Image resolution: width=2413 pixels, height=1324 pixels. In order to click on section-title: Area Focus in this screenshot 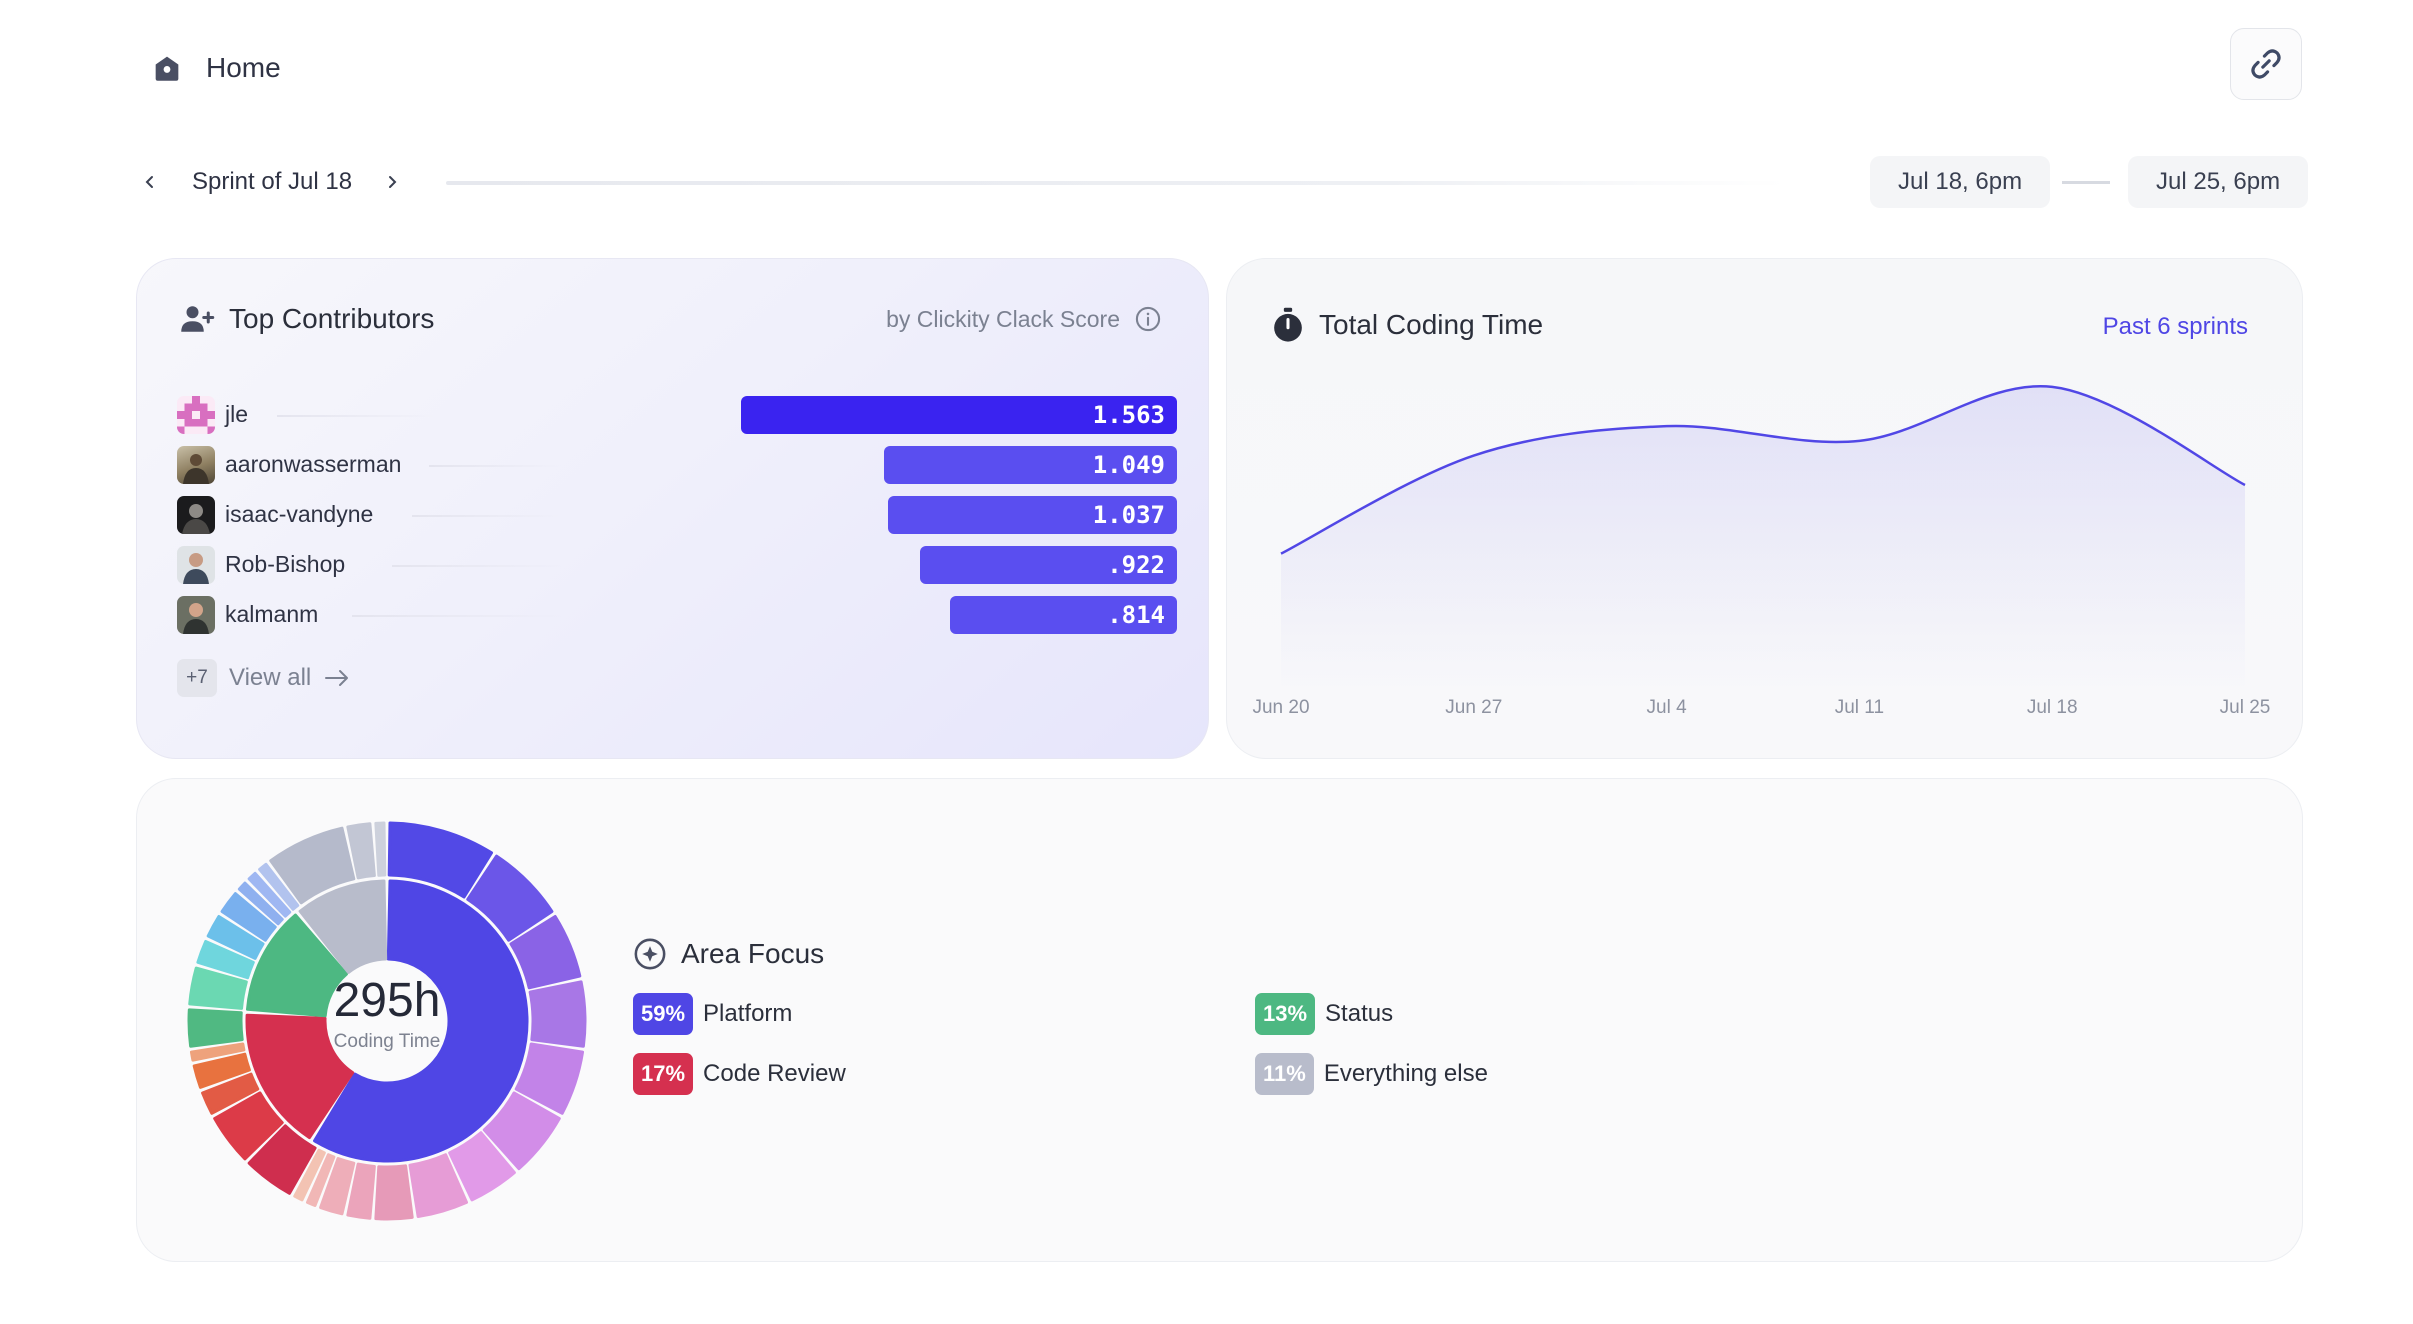, I will do `click(753, 953)`.